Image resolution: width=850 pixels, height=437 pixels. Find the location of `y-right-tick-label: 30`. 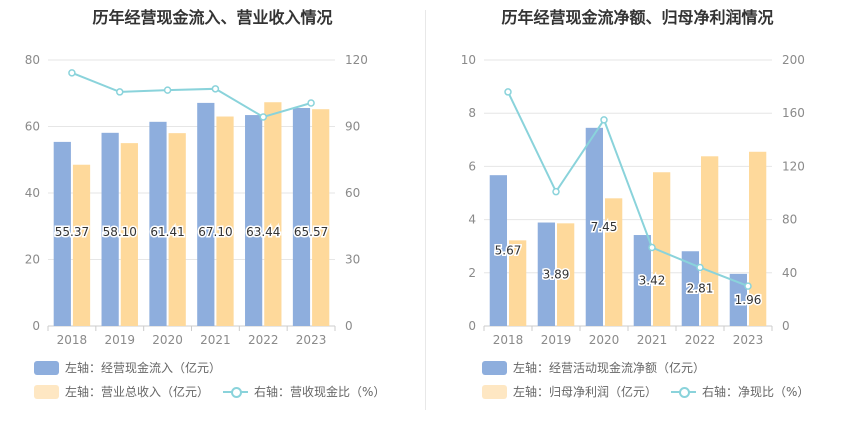

y-right-tick-label: 30 is located at coordinates (352, 260).